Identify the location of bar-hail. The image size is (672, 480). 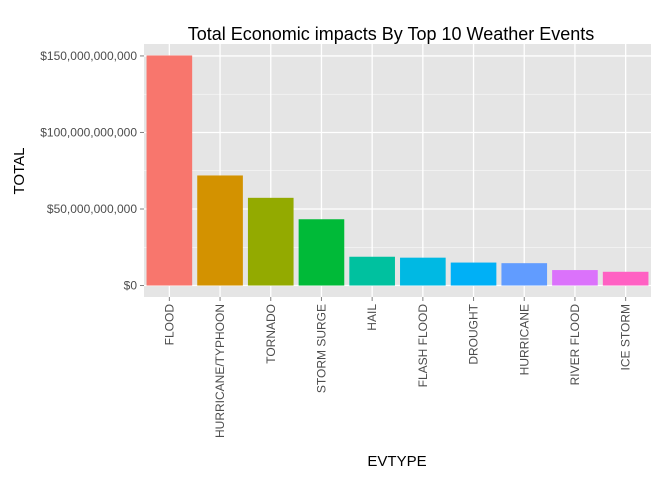
(372, 271).